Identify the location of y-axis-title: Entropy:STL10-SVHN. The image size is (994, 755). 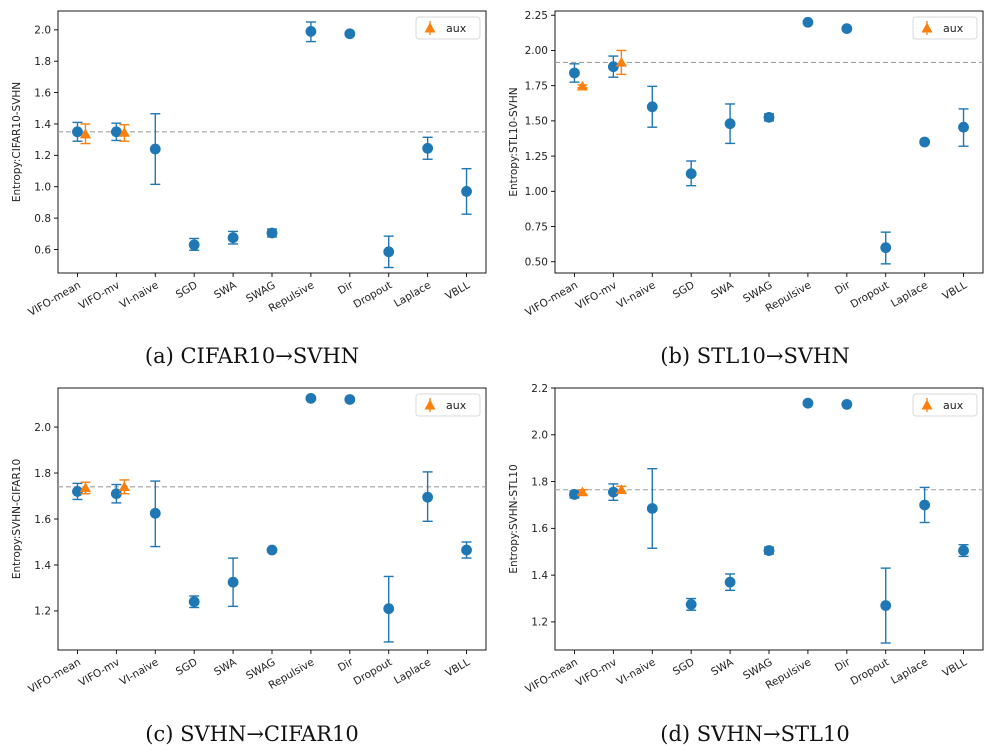
(514, 141).